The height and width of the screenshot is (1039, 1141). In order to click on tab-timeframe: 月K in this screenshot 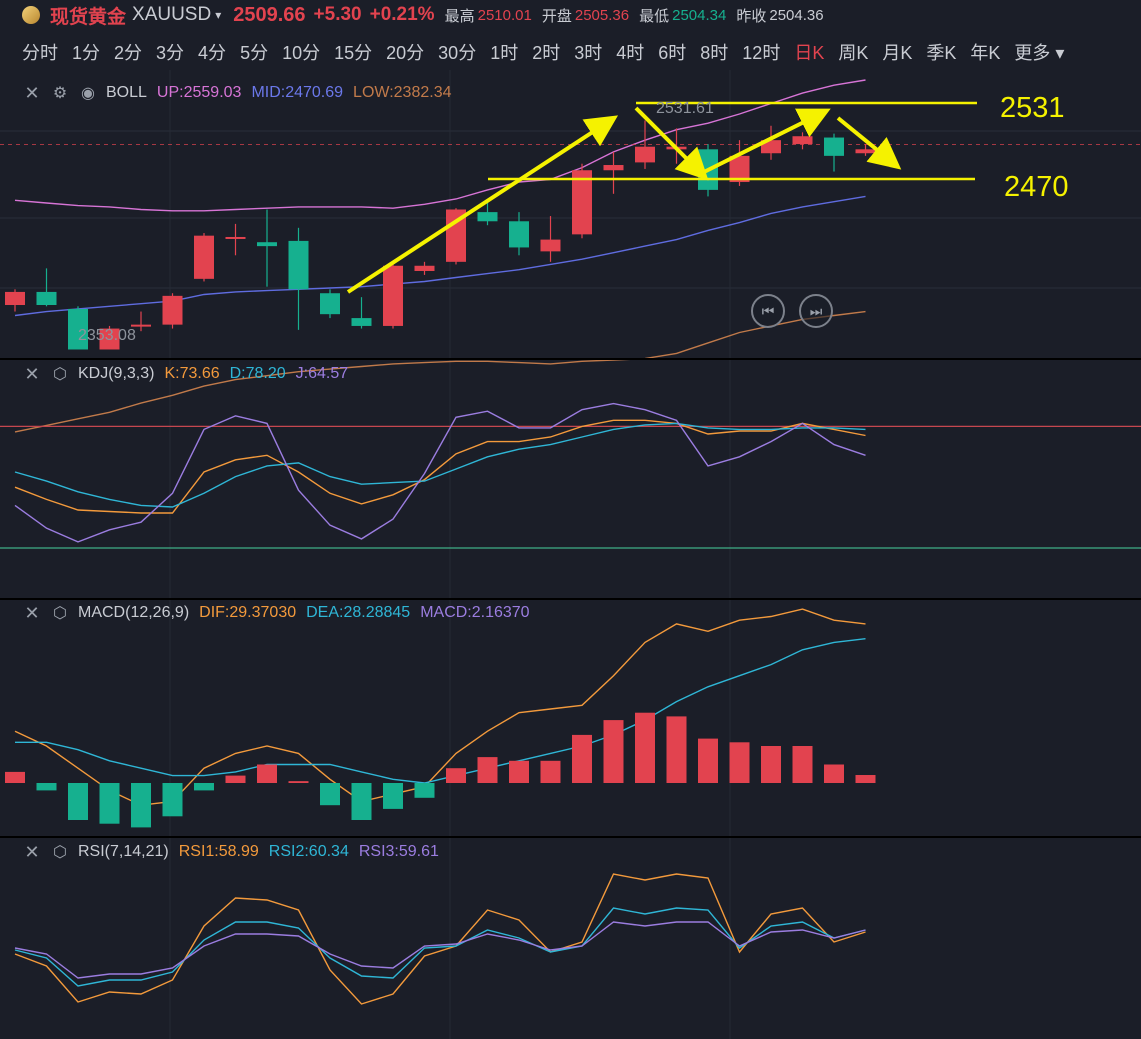, I will do `click(897, 53)`.